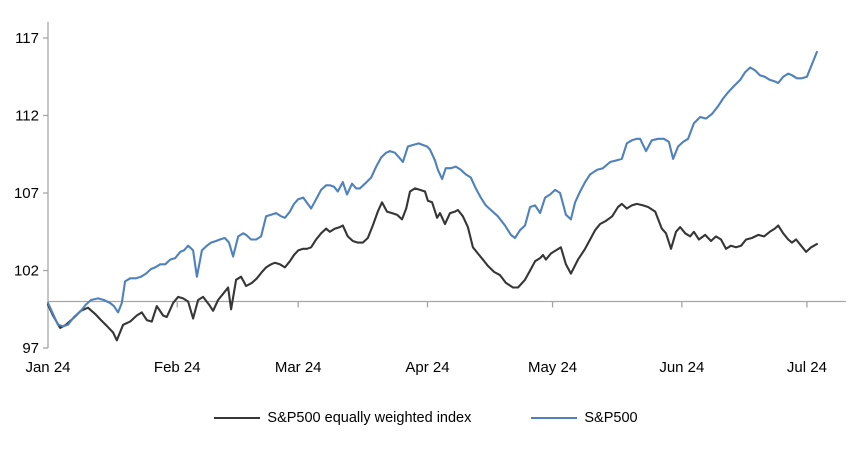 The image size is (852, 453). I want to click on x-tick-label: Jun 24, so click(681, 367).